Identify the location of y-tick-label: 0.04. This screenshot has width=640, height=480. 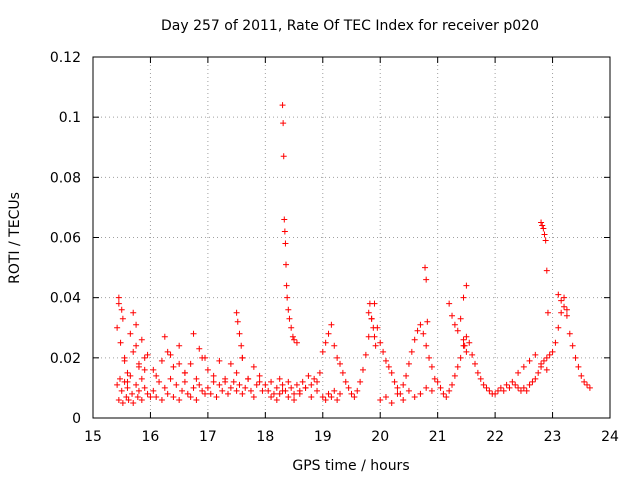
(65, 299).